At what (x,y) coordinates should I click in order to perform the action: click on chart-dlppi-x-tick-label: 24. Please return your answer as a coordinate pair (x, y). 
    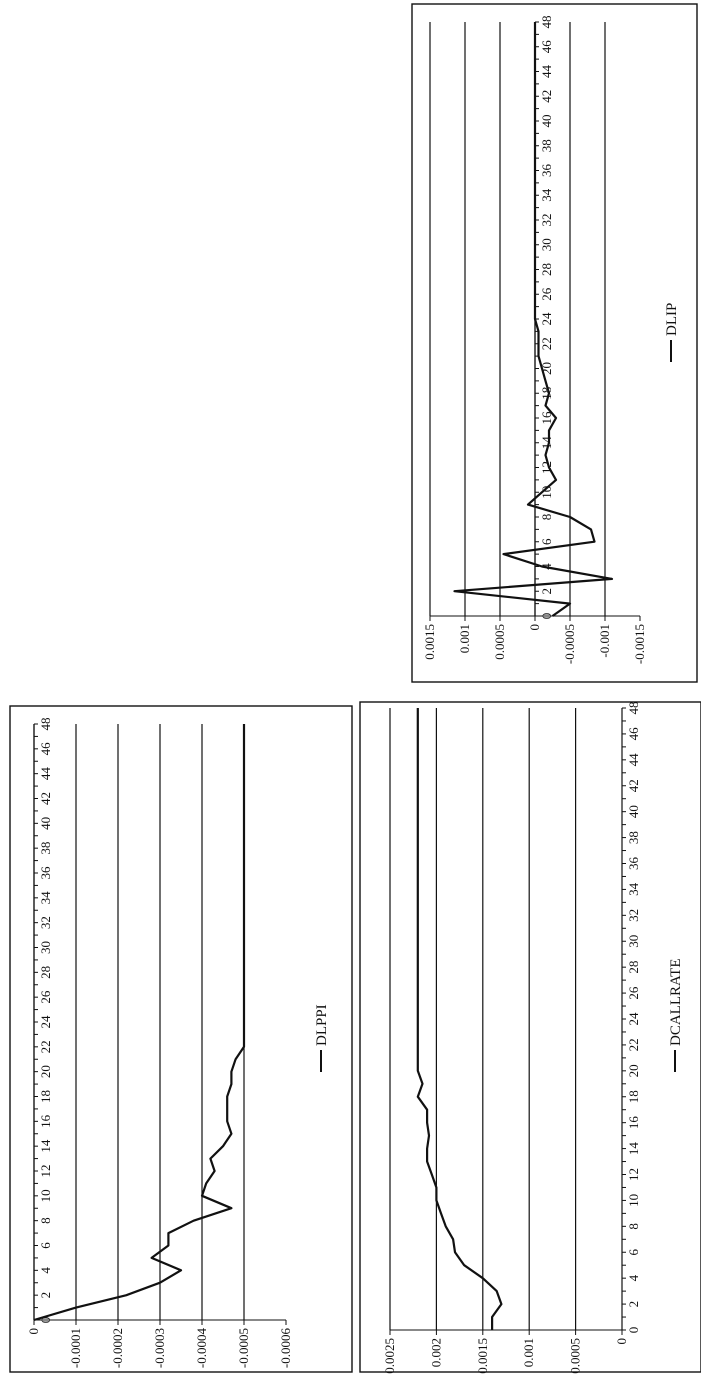
    Looking at the image, I should click on (45, 1022).